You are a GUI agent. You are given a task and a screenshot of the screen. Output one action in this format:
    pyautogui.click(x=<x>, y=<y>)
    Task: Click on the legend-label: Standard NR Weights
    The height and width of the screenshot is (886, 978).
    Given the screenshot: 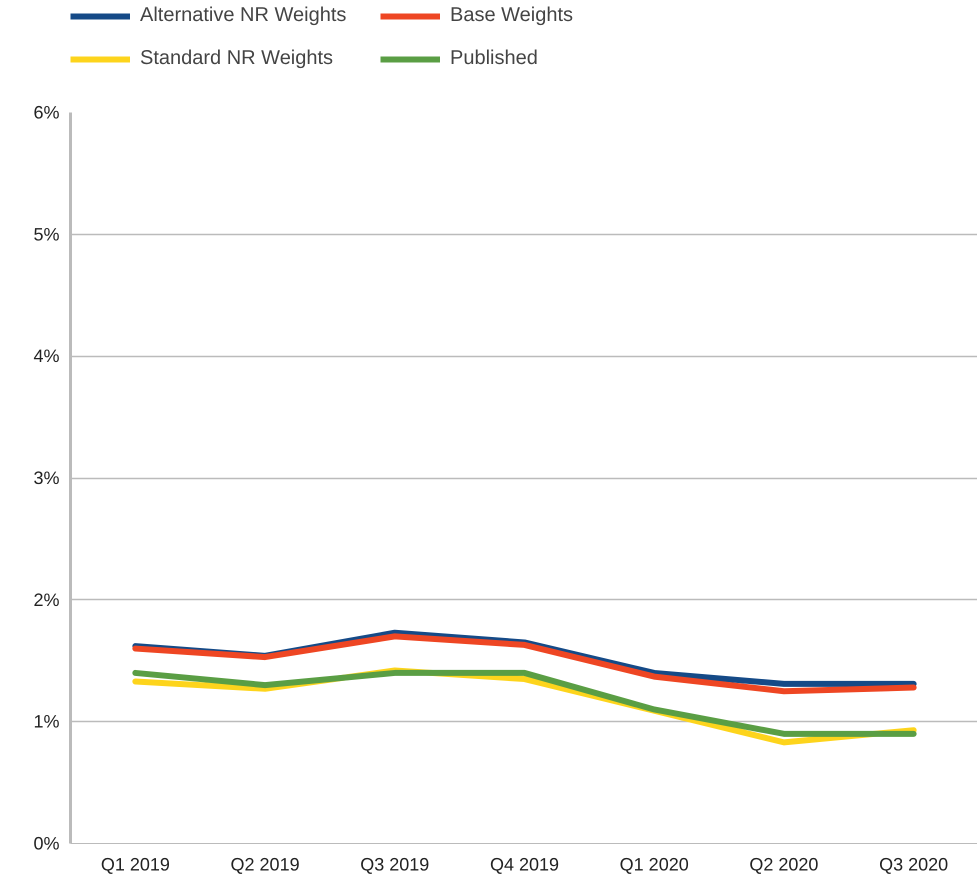 What is the action you would take?
    pyautogui.click(x=237, y=58)
    